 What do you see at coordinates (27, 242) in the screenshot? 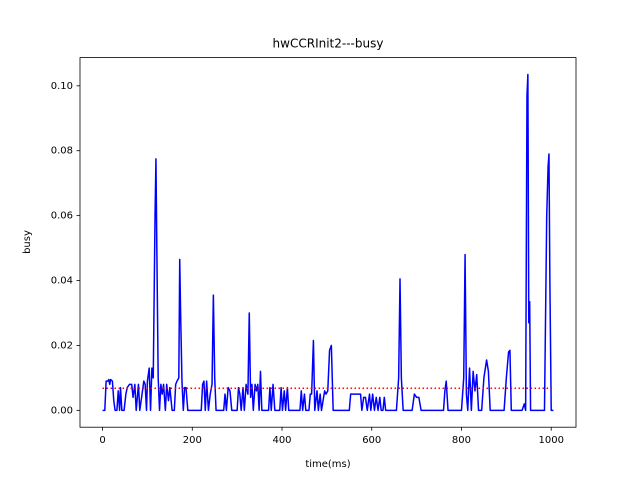
I see `y-axis-label: busy` at bounding box center [27, 242].